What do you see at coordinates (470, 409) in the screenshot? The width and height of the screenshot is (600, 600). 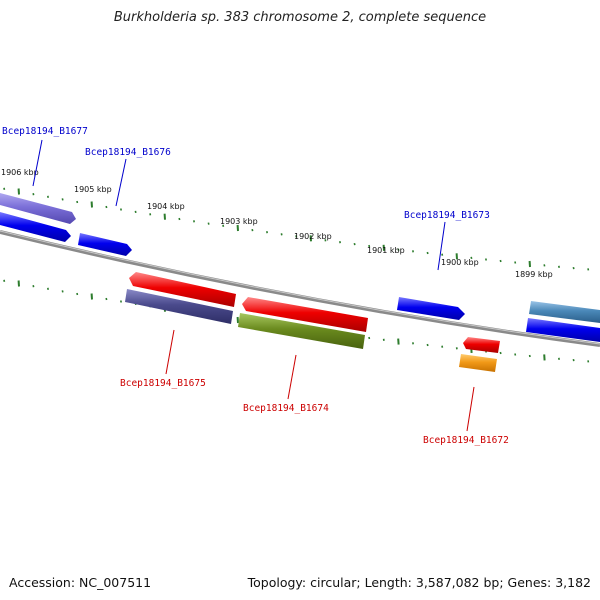 I see `leader-b1672` at bounding box center [470, 409].